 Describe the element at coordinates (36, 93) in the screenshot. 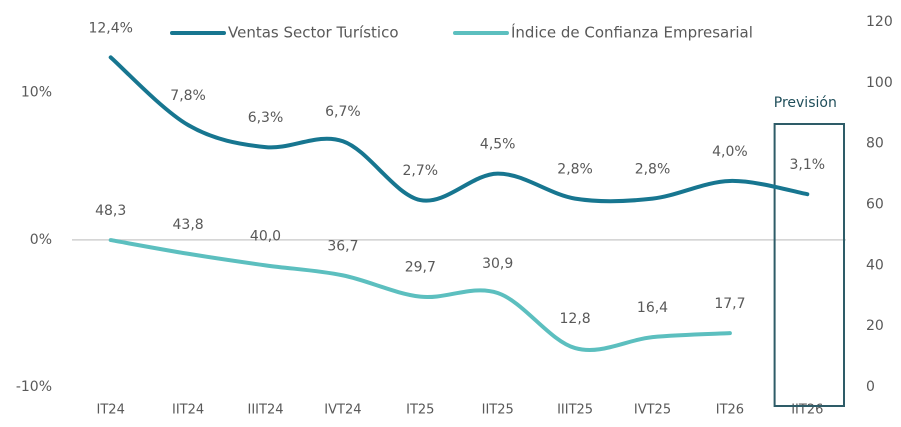

I see `y-tick-label: 10%` at that location.